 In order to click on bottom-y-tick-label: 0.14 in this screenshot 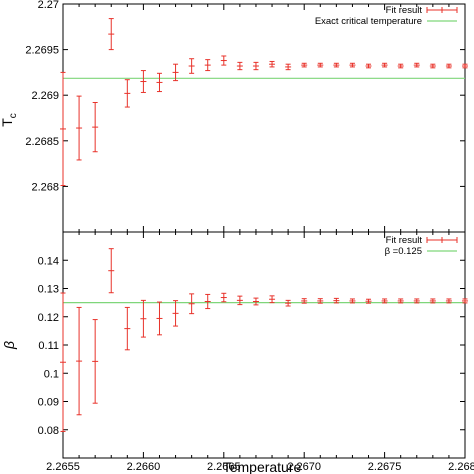, I will do `click(48, 261)`.